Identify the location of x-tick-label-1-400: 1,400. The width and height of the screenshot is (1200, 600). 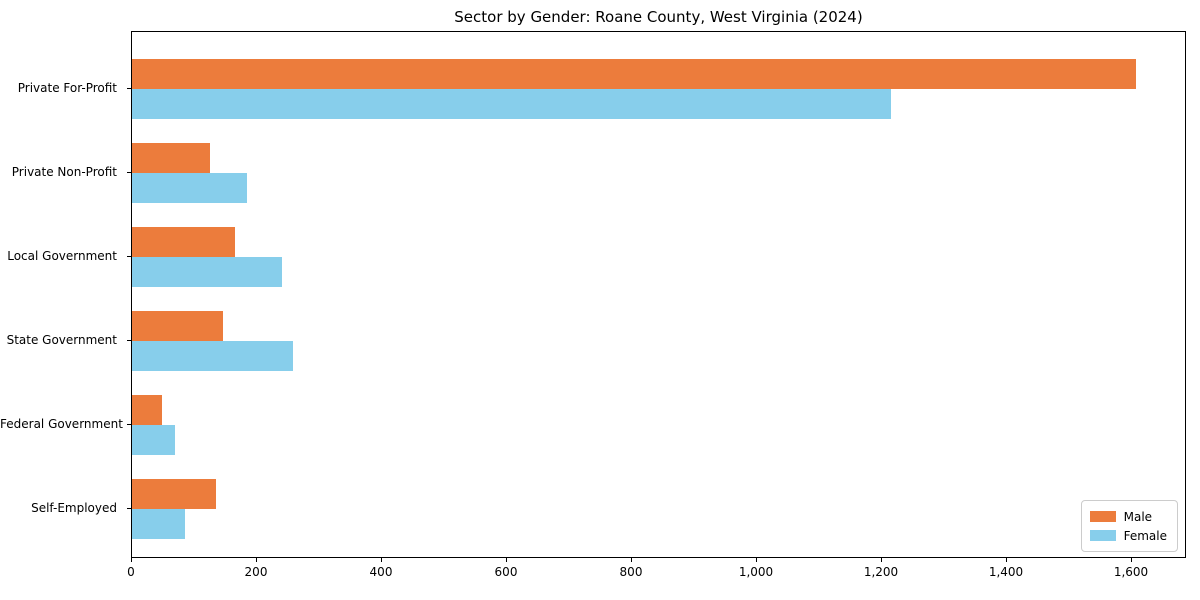
(1006, 572).